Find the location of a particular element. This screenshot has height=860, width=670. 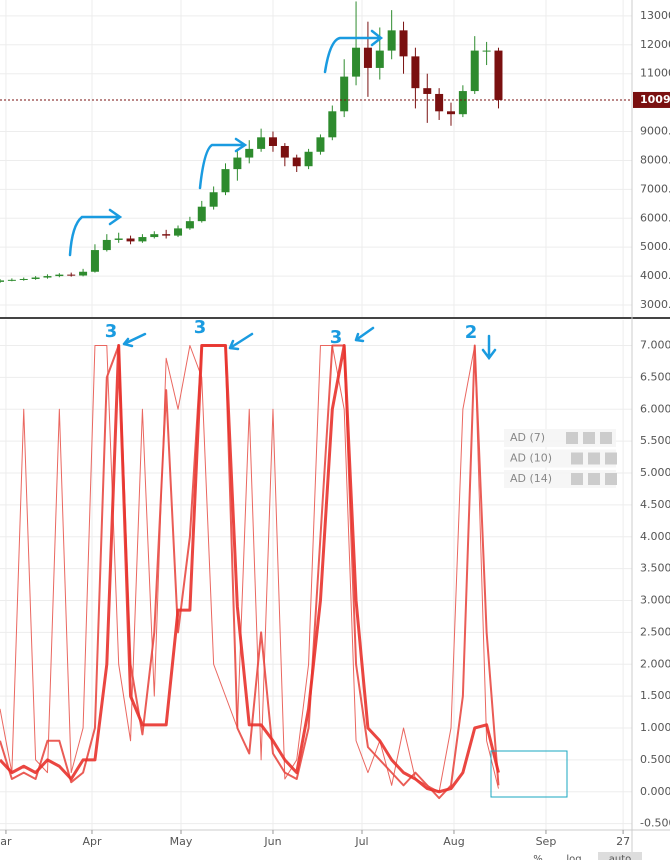

legend-label: AD (7) is located at coordinates (527, 437).